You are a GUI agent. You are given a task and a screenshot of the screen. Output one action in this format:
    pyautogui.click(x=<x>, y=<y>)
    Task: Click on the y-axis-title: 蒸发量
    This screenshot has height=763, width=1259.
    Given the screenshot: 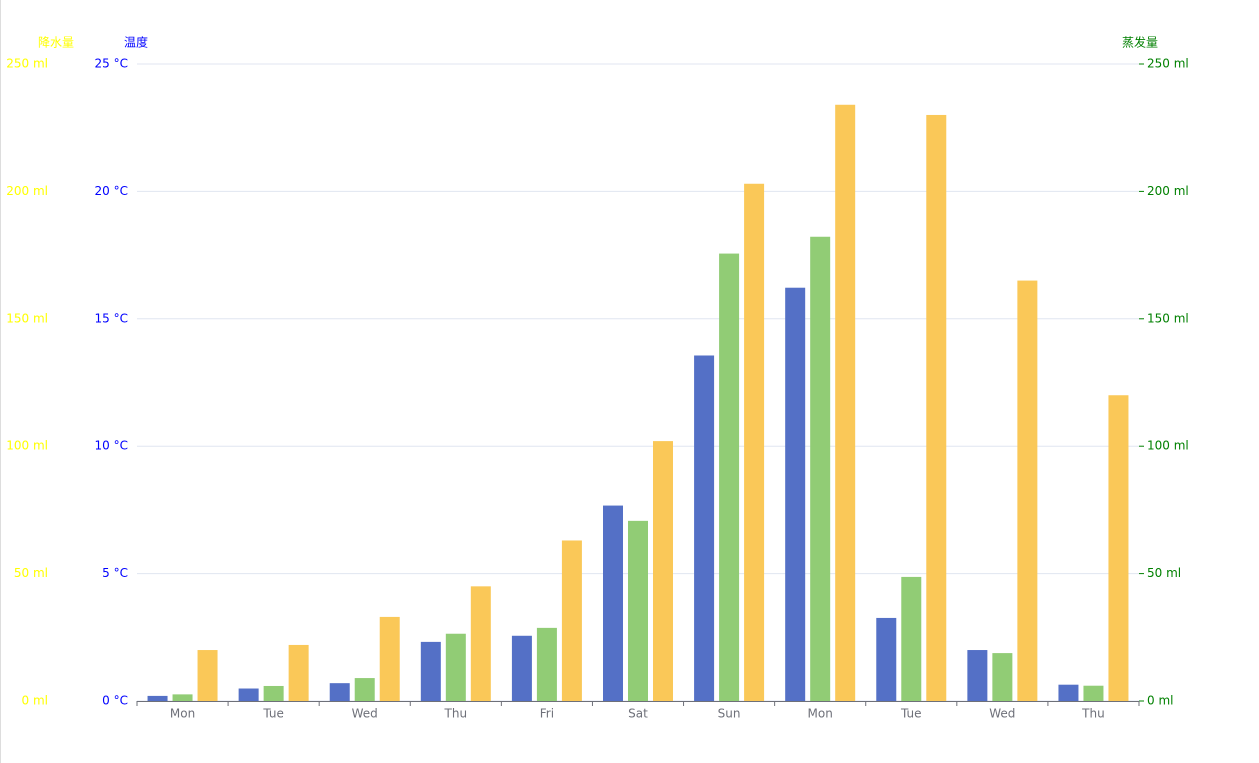 What is the action you would take?
    pyautogui.click(x=1140, y=42)
    